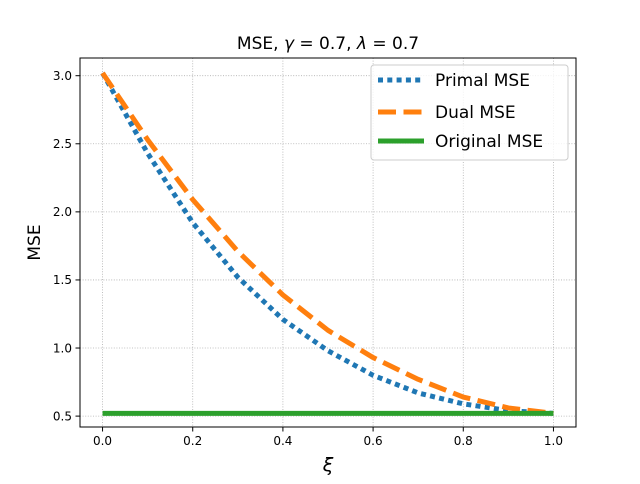 The height and width of the screenshot is (484, 640). What do you see at coordinates (482, 81) in the screenshot?
I see `legend-label: Primal MSE` at bounding box center [482, 81].